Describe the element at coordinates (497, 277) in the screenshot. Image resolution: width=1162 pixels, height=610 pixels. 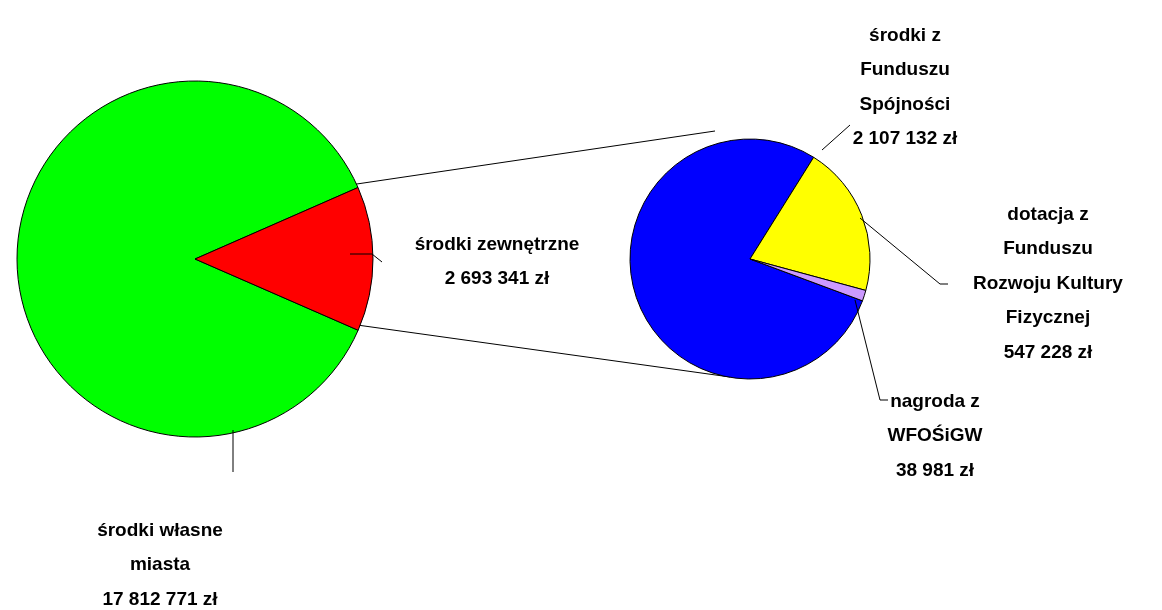
I see `data-label: 2 693 341 zł` at that location.